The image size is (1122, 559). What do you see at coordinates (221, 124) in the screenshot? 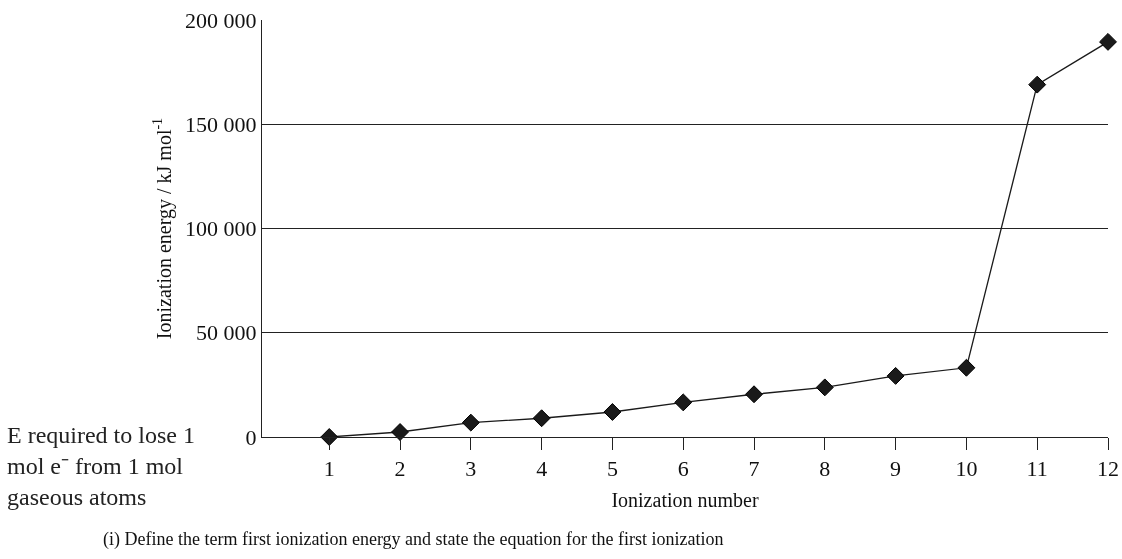
I see `y-tick-label: 150 000` at bounding box center [221, 124].